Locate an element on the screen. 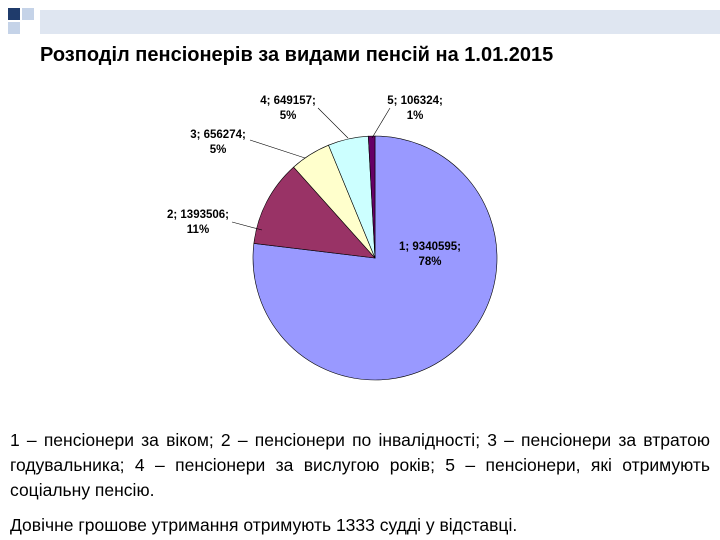 The height and width of the screenshot is (540, 720). slice-label-4: 4; 649157; 5% is located at coordinates (288, 108).